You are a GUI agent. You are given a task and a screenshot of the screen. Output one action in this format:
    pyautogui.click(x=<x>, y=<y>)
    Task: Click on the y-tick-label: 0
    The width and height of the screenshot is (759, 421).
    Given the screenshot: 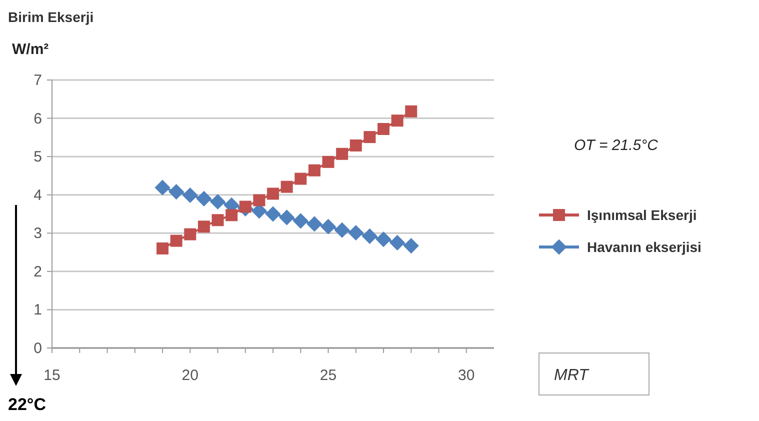 What is the action you would take?
    pyautogui.click(x=38, y=348)
    